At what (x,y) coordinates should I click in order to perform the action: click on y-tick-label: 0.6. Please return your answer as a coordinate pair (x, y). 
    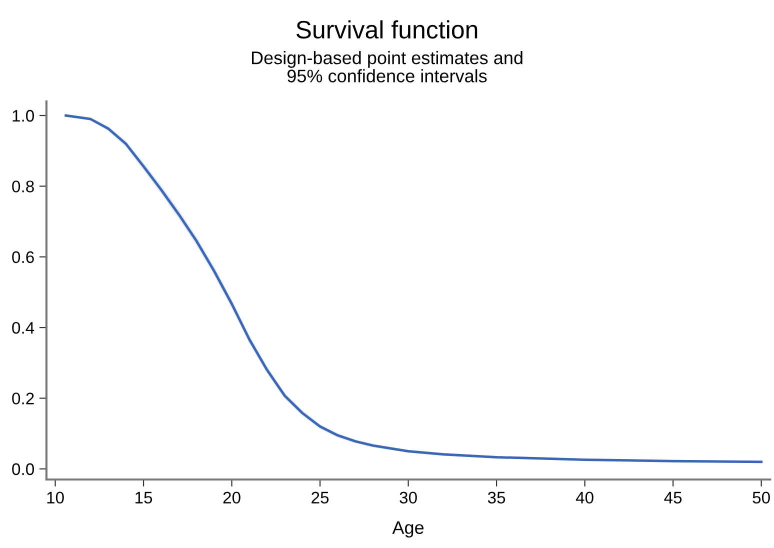
    Looking at the image, I should click on (23, 257).